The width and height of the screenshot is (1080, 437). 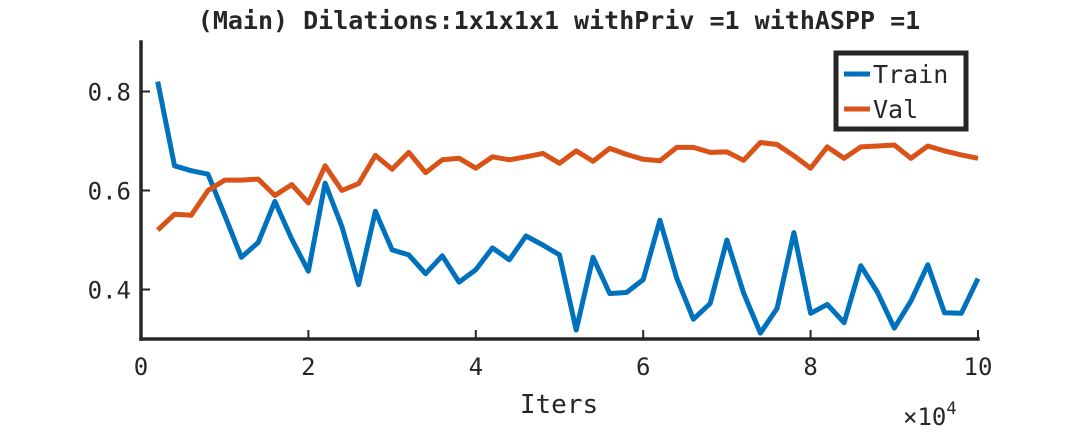 What do you see at coordinates (924, 417) in the screenshot?
I see `x-exponent-base: ×10` at bounding box center [924, 417].